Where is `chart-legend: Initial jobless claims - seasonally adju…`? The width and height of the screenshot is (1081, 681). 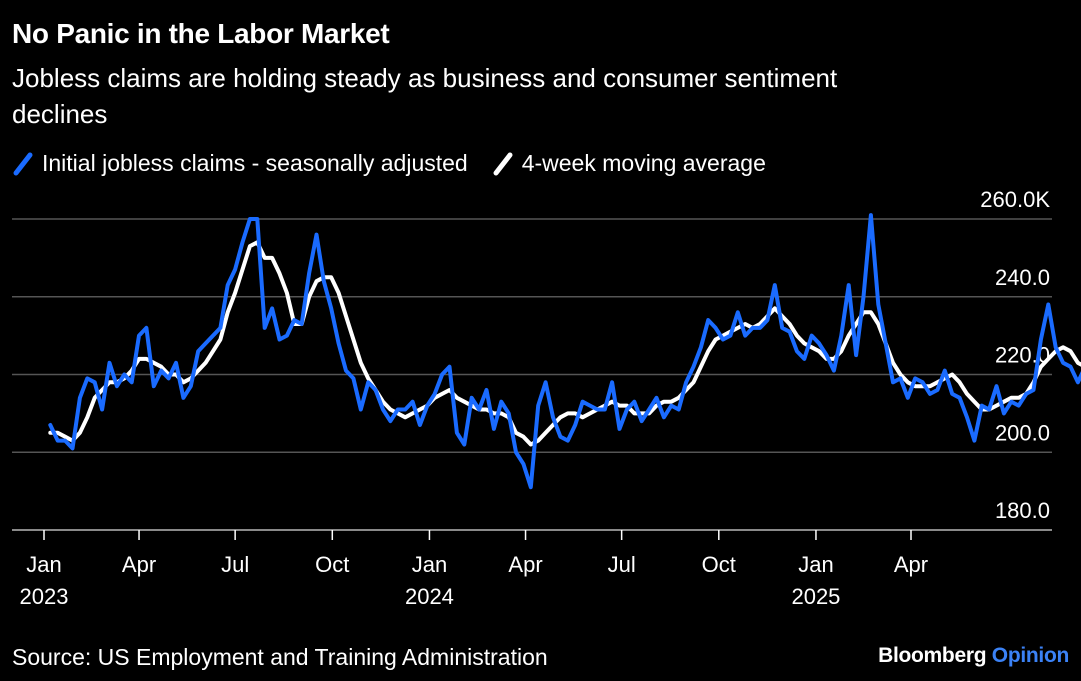 chart-legend: Initial jobless claims - seasonally adju… is located at coordinates (401, 163).